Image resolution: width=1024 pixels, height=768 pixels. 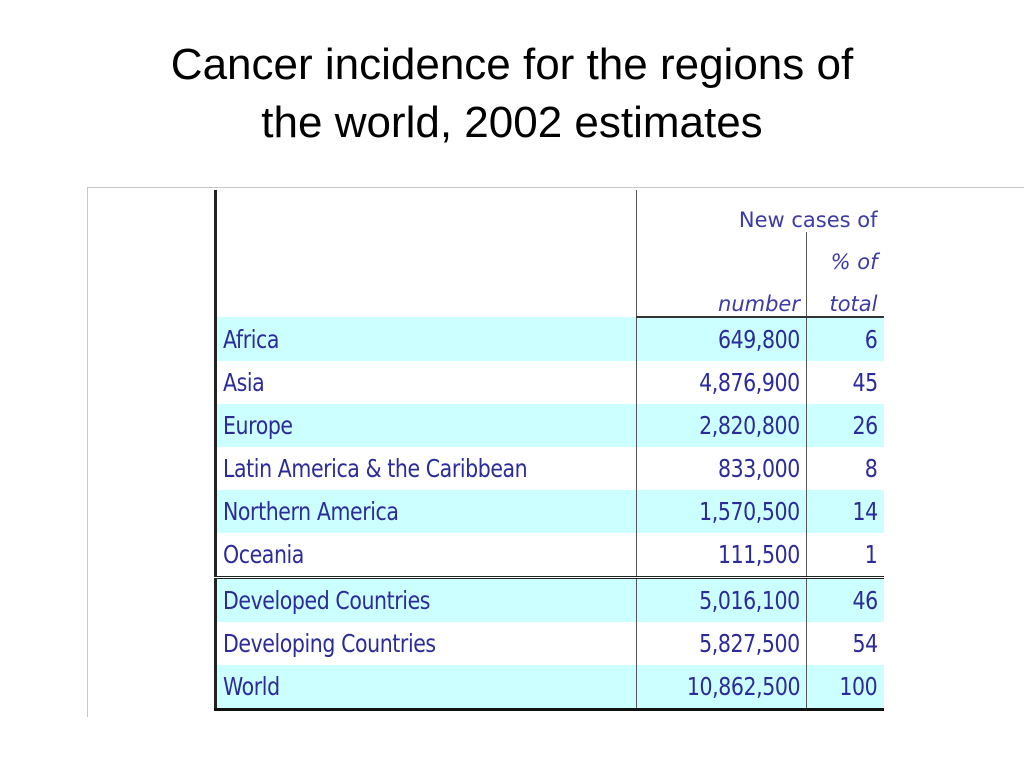 What do you see at coordinates (425, 688) in the screenshot?
I see `region-cell: World` at bounding box center [425, 688].